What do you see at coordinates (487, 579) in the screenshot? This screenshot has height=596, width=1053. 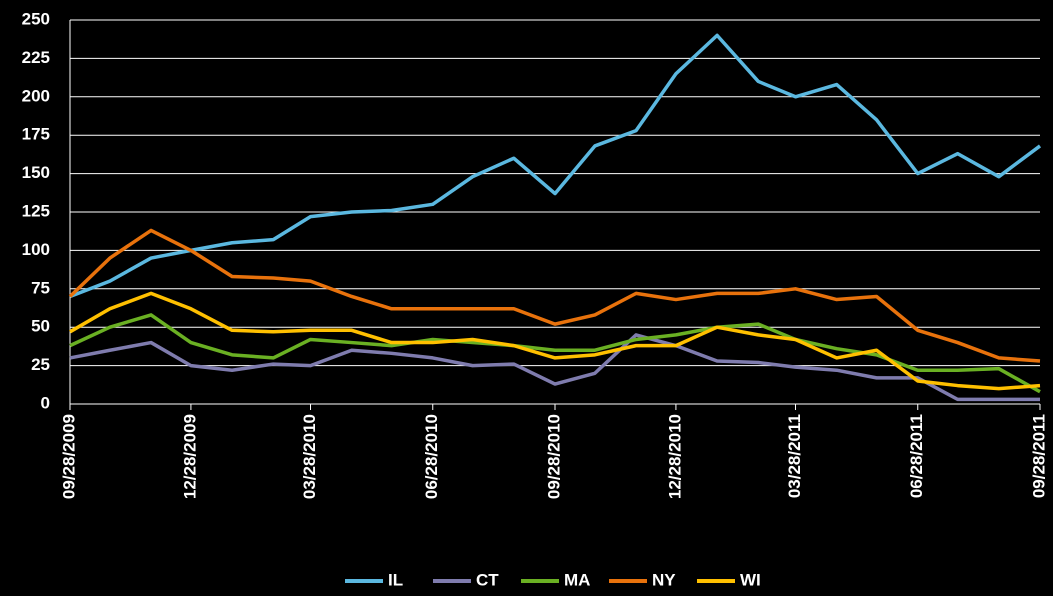 I see `legend-label: CT` at bounding box center [487, 579].